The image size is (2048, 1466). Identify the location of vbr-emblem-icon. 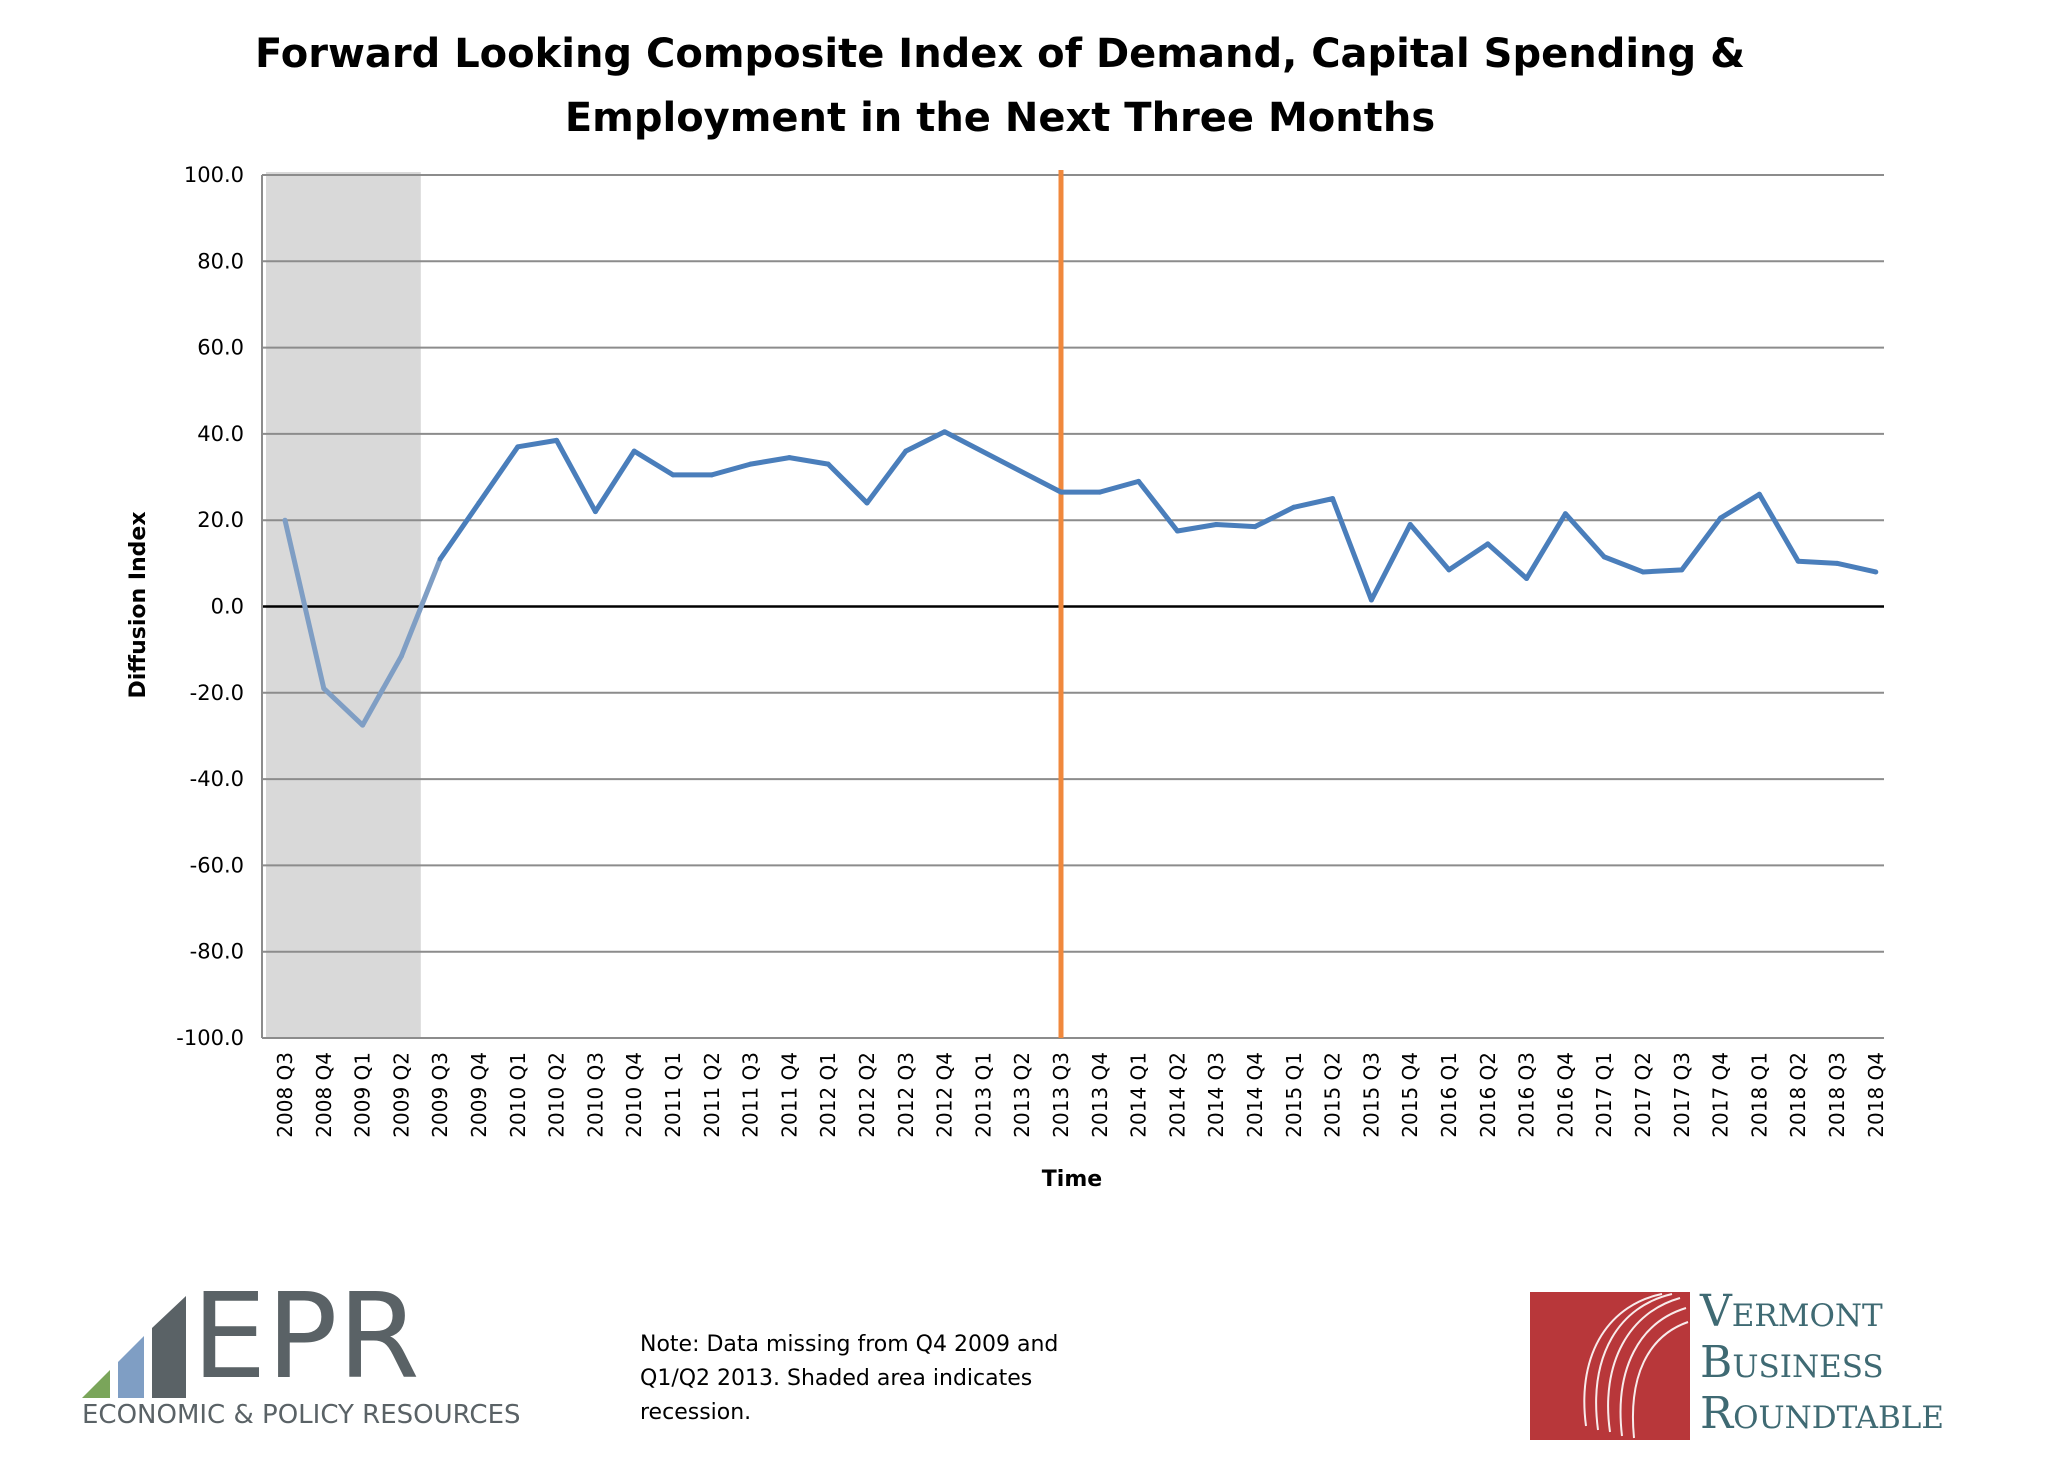
(1610, 1366).